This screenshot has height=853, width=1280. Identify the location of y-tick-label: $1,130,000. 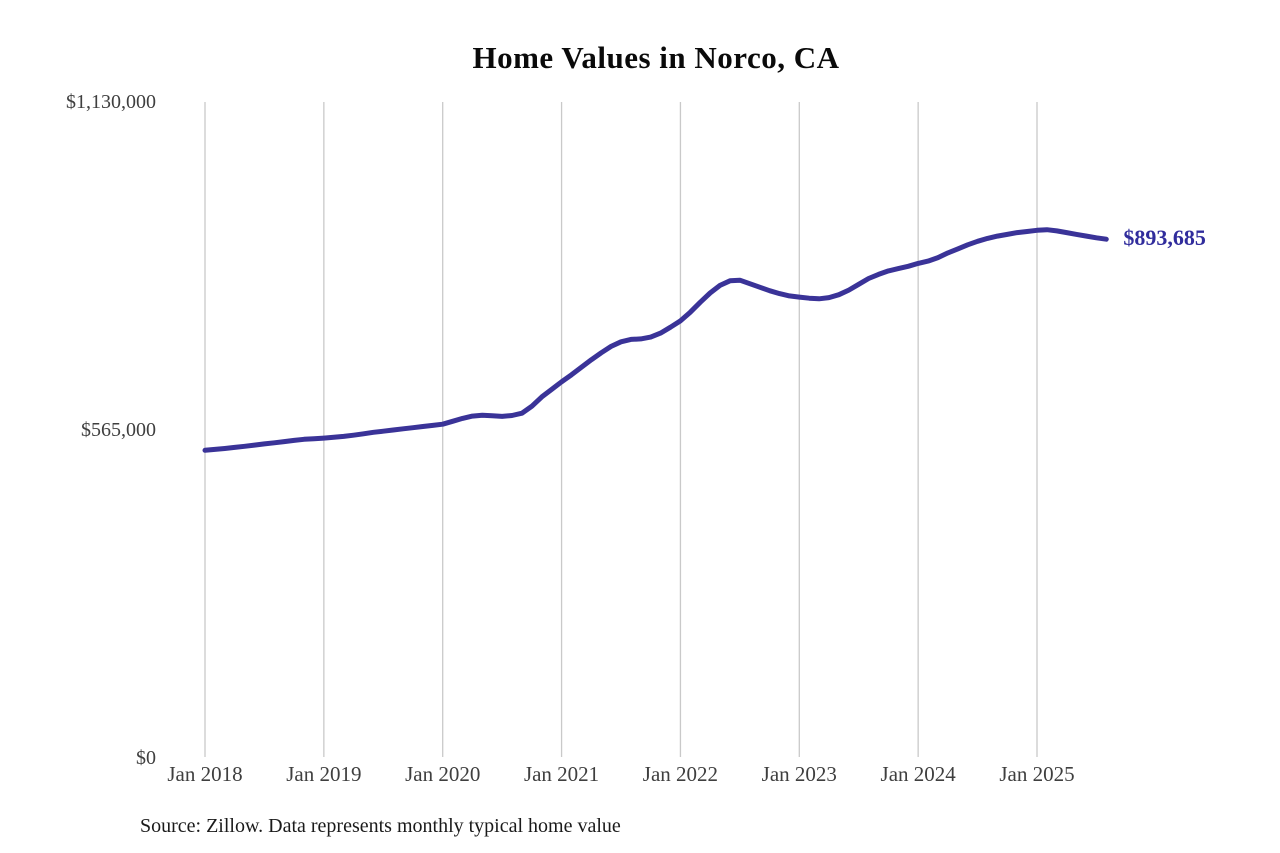
(111, 102).